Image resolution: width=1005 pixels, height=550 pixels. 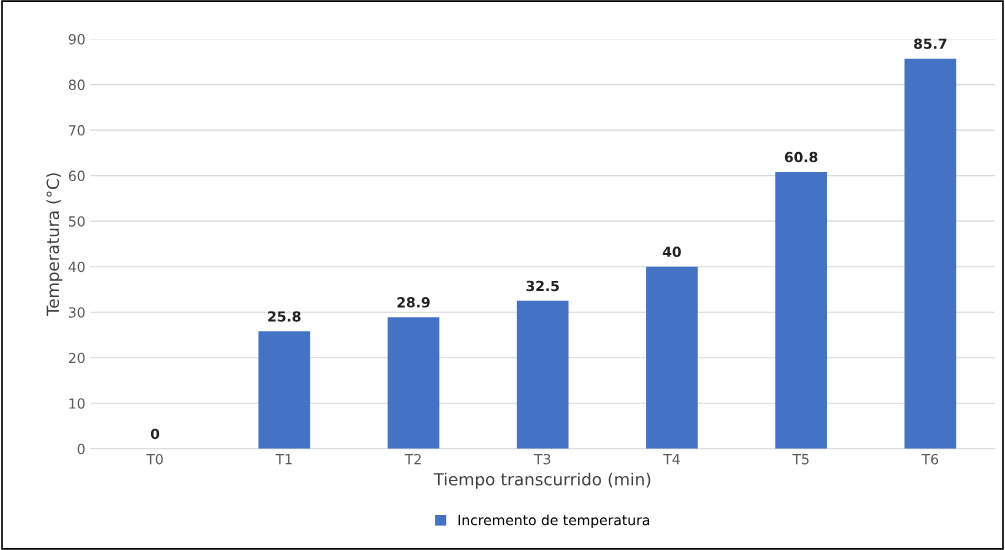 What do you see at coordinates (412, 459) in the screenshot?
I see `x-tick-label: T2` at bounding box center [412, 459].